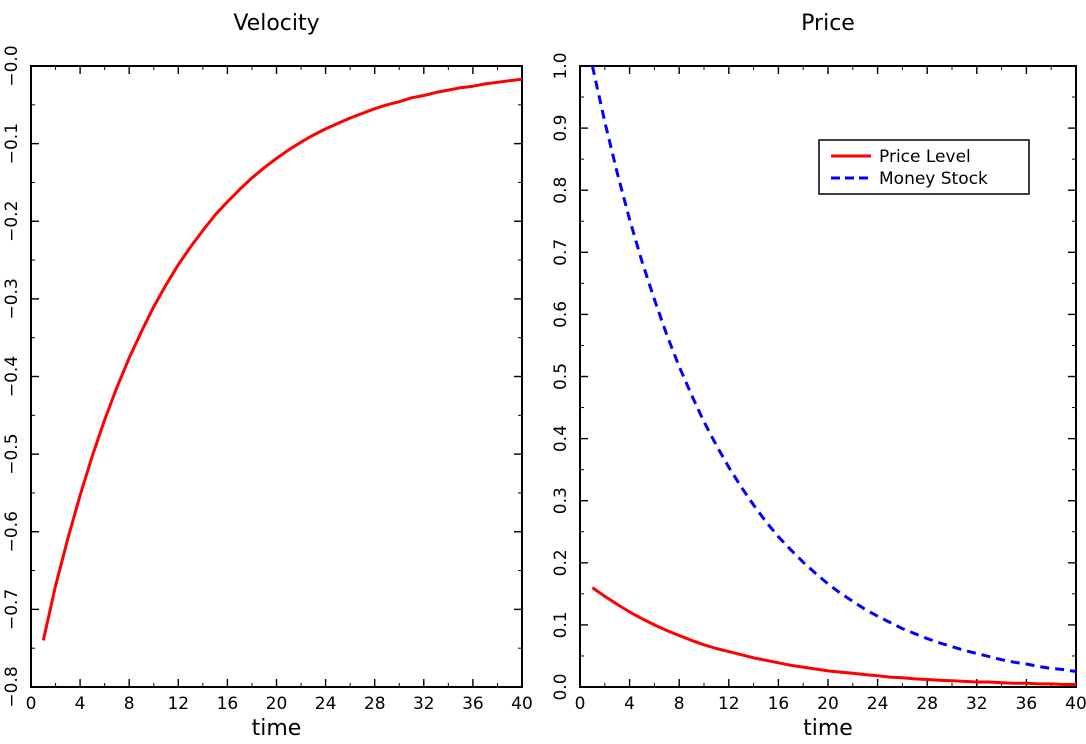  What do you see at coordinates (178, 704) in the screenshot?
I see `panel-1-x-tick-label: 12` at bounding box center [178, 704].